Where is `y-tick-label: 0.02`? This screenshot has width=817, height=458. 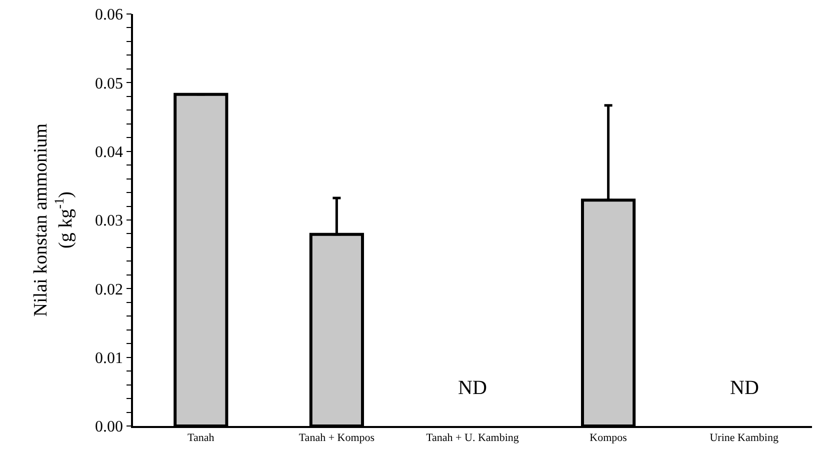
y-tick-label: 0.02 is located at coordinates (109, 289).